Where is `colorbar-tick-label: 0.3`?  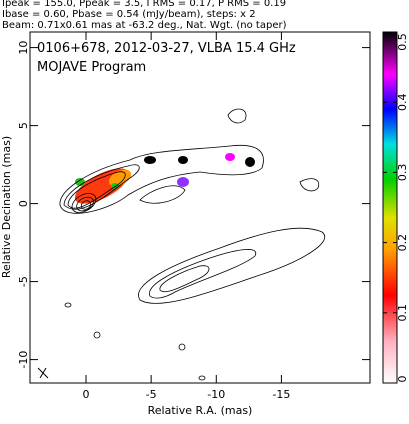 colorbar-tick-label: 0.3 is located at coordinates (402, 173).